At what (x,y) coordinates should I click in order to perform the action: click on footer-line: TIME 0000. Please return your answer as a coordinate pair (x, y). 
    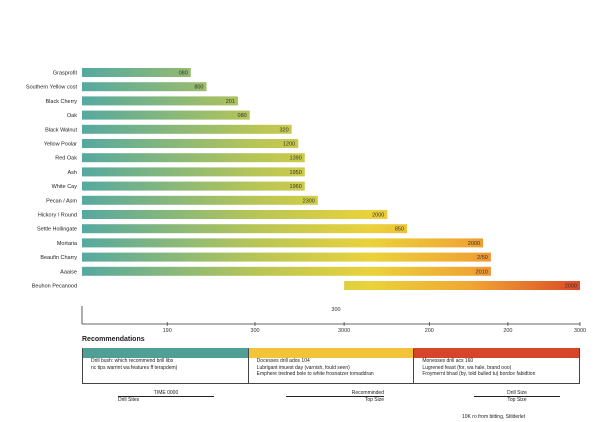
    Looking at the image, I should click on (166, 393).